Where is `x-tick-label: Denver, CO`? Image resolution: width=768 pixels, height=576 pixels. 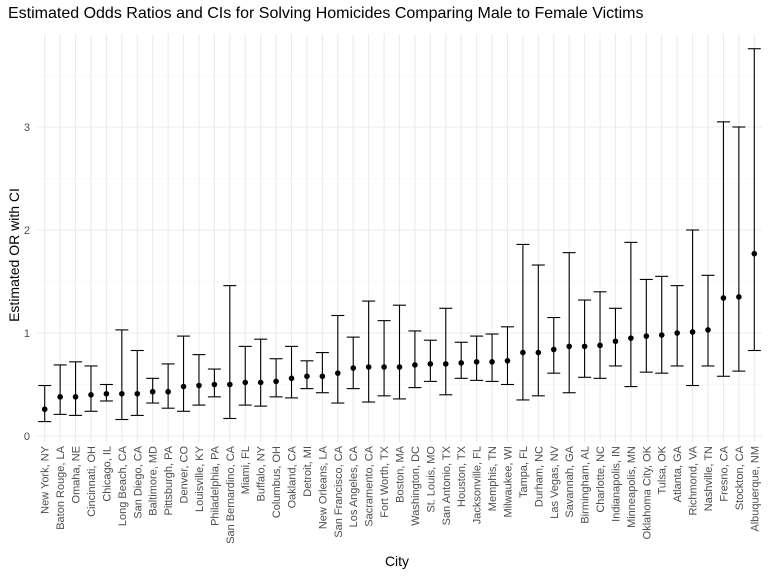 x-tick-label: Denver, CO is located at coordinates (185, 475).